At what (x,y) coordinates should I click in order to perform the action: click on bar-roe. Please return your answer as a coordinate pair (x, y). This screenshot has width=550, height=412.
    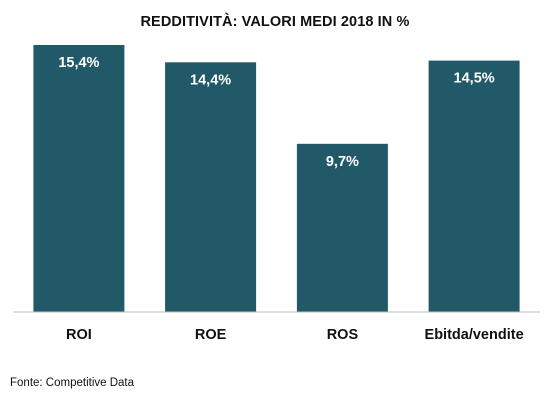
    Looking at the image, I should click on (211, 187).